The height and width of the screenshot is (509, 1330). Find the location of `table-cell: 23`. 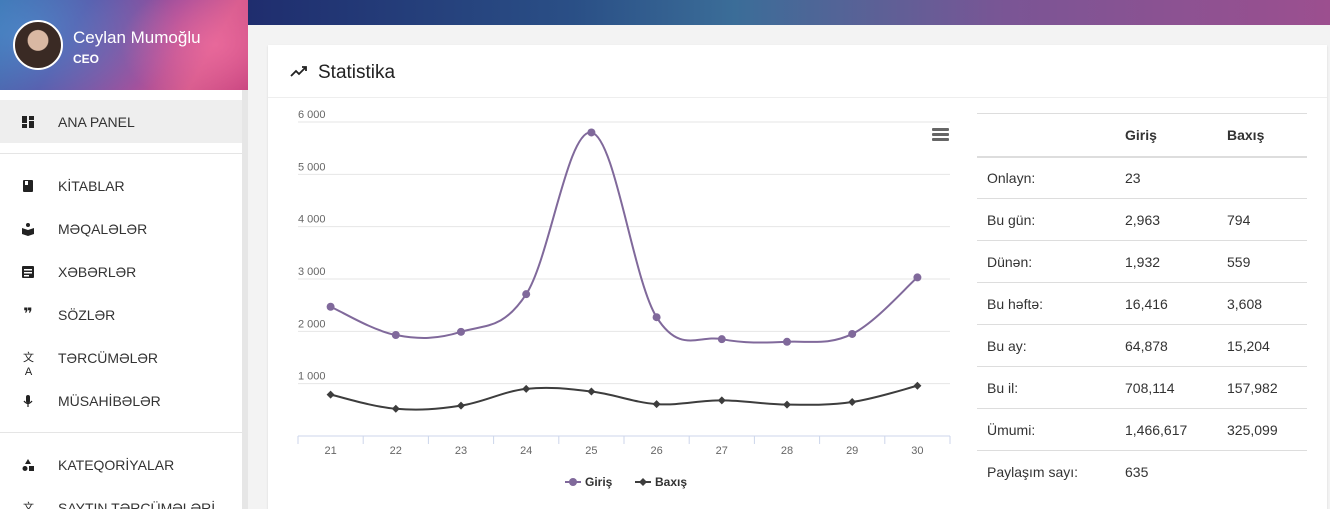

table-cell: 23 is located at coordinates (1166, 177).